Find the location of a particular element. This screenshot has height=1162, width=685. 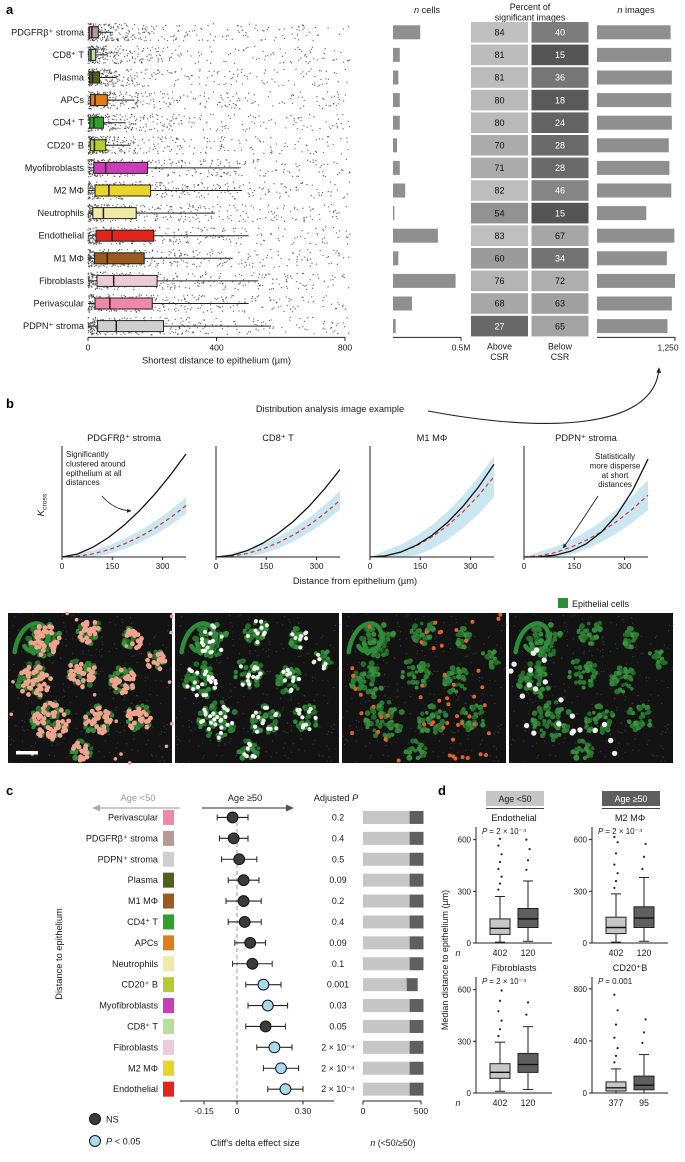

forest-row: CD20⁺ B 0.001 is located at coordinates (269, 985).